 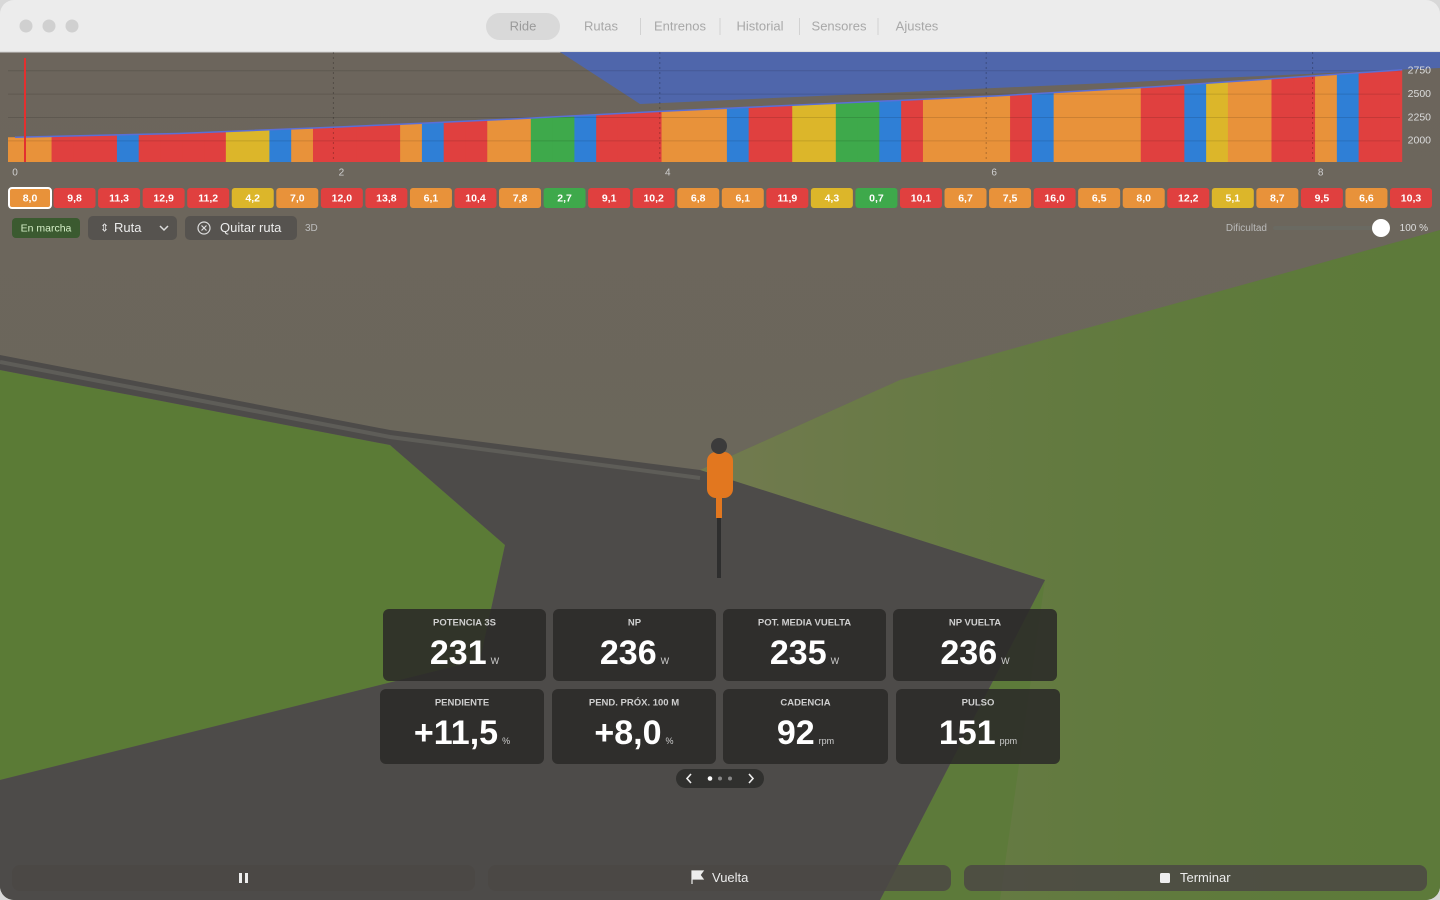 I want to click on grade-chip-label: 10,2, so click(x=653, y=198).